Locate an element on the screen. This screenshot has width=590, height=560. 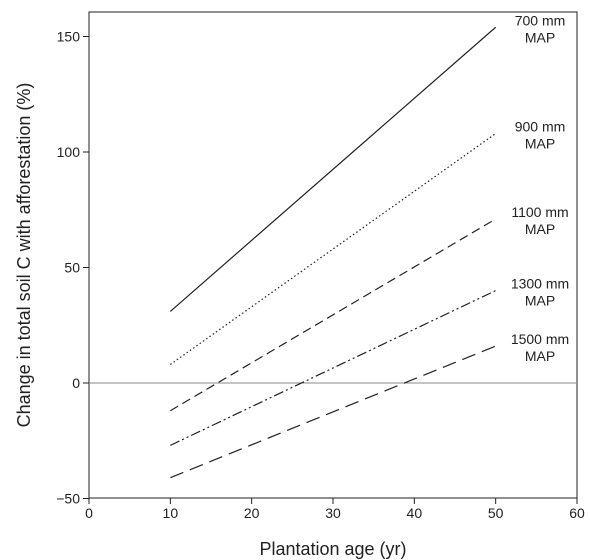
y-tick-label: 100 is located at coordinates (69, 152).